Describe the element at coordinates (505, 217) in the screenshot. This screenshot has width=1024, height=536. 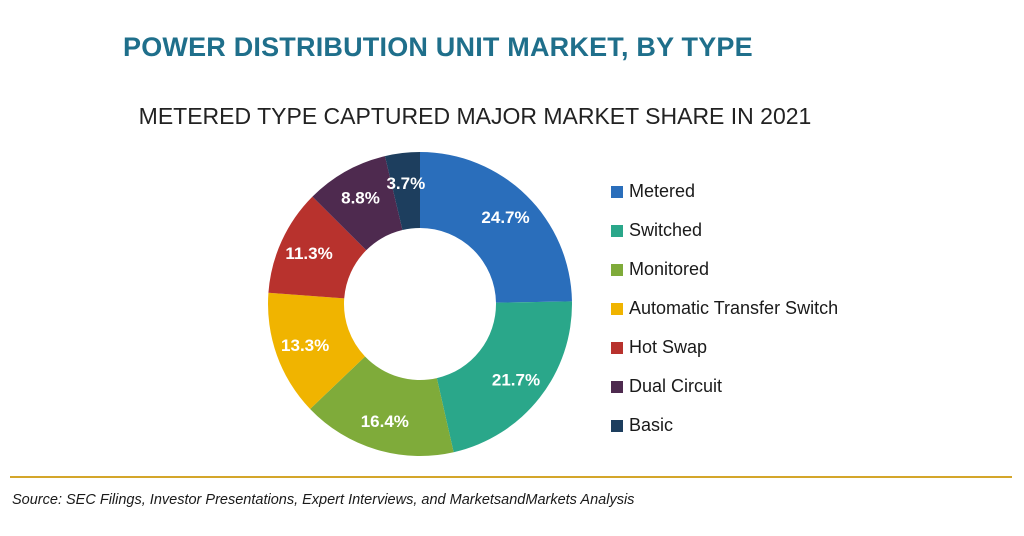
I see `data-label-metered: 24.7%` at that location.